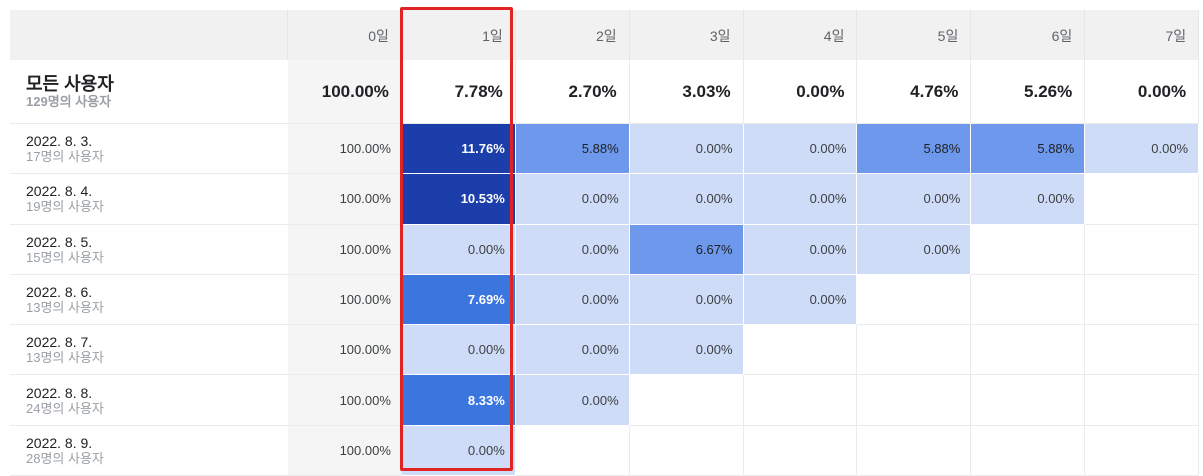  Describe the element at coordinates (345, 35) in the screenshot. I see `header-day-0: 0일` at that location.